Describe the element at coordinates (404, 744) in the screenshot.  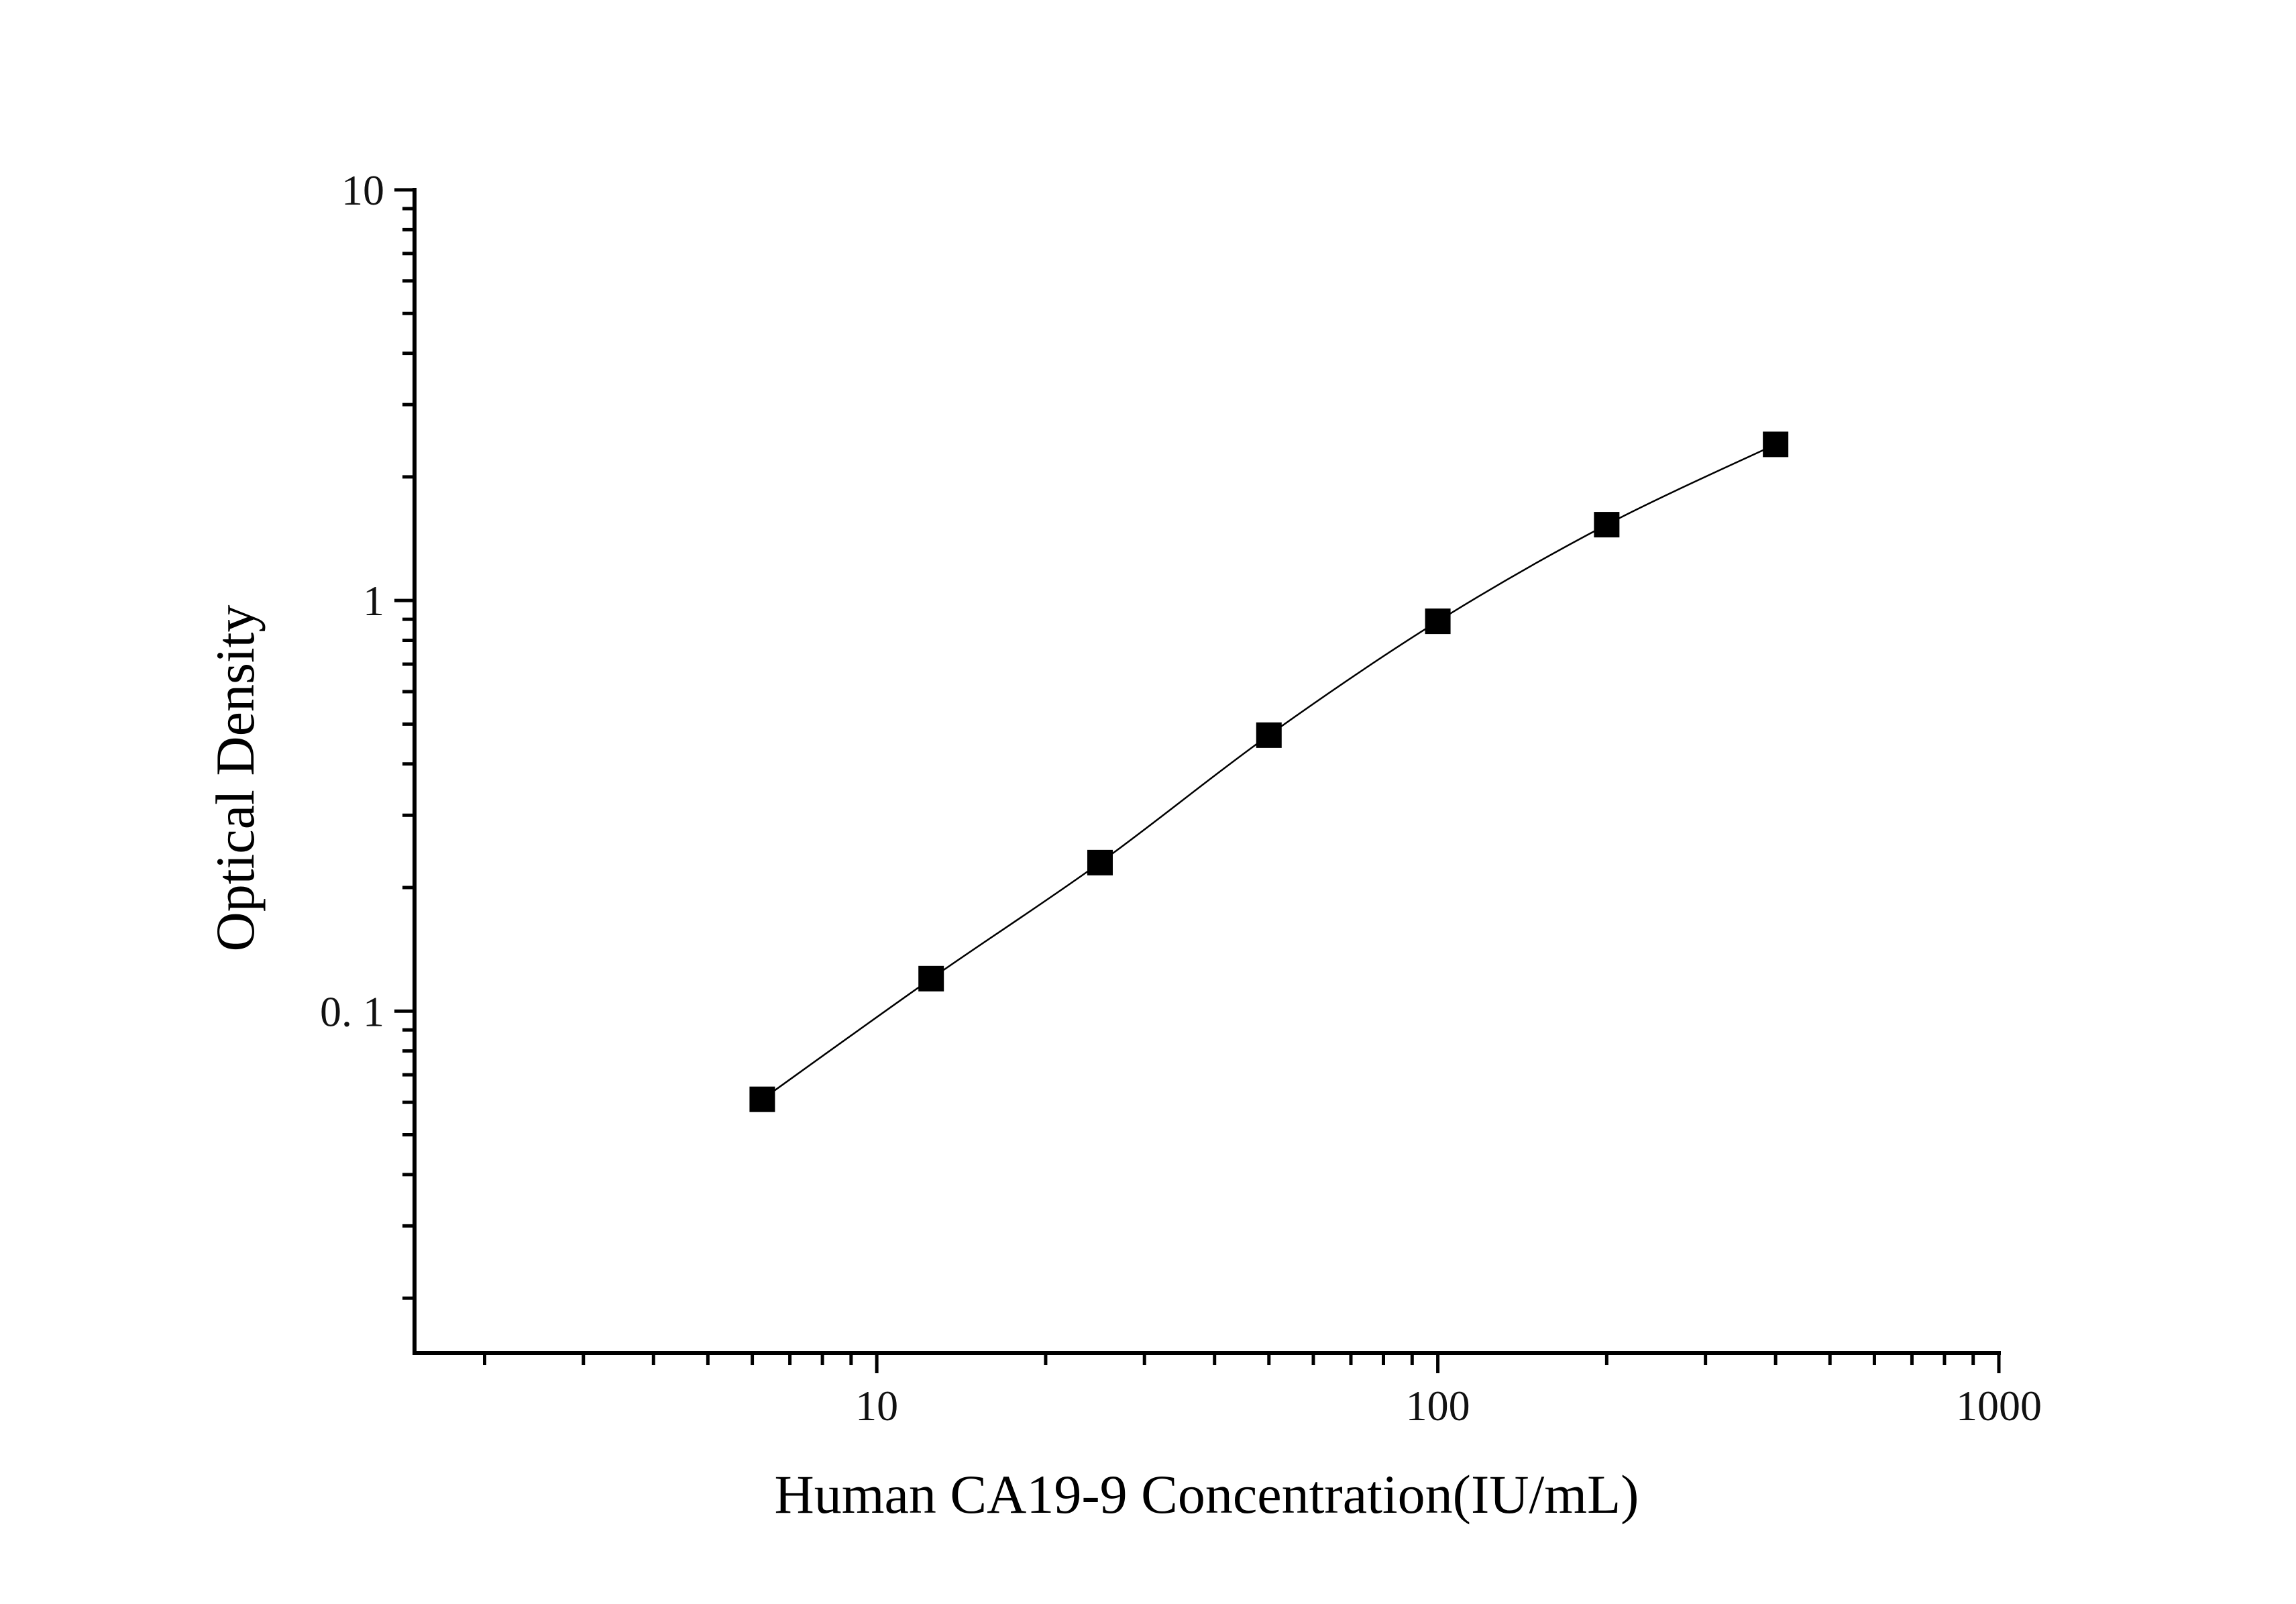
I see `y-axis-ticks` at that location.